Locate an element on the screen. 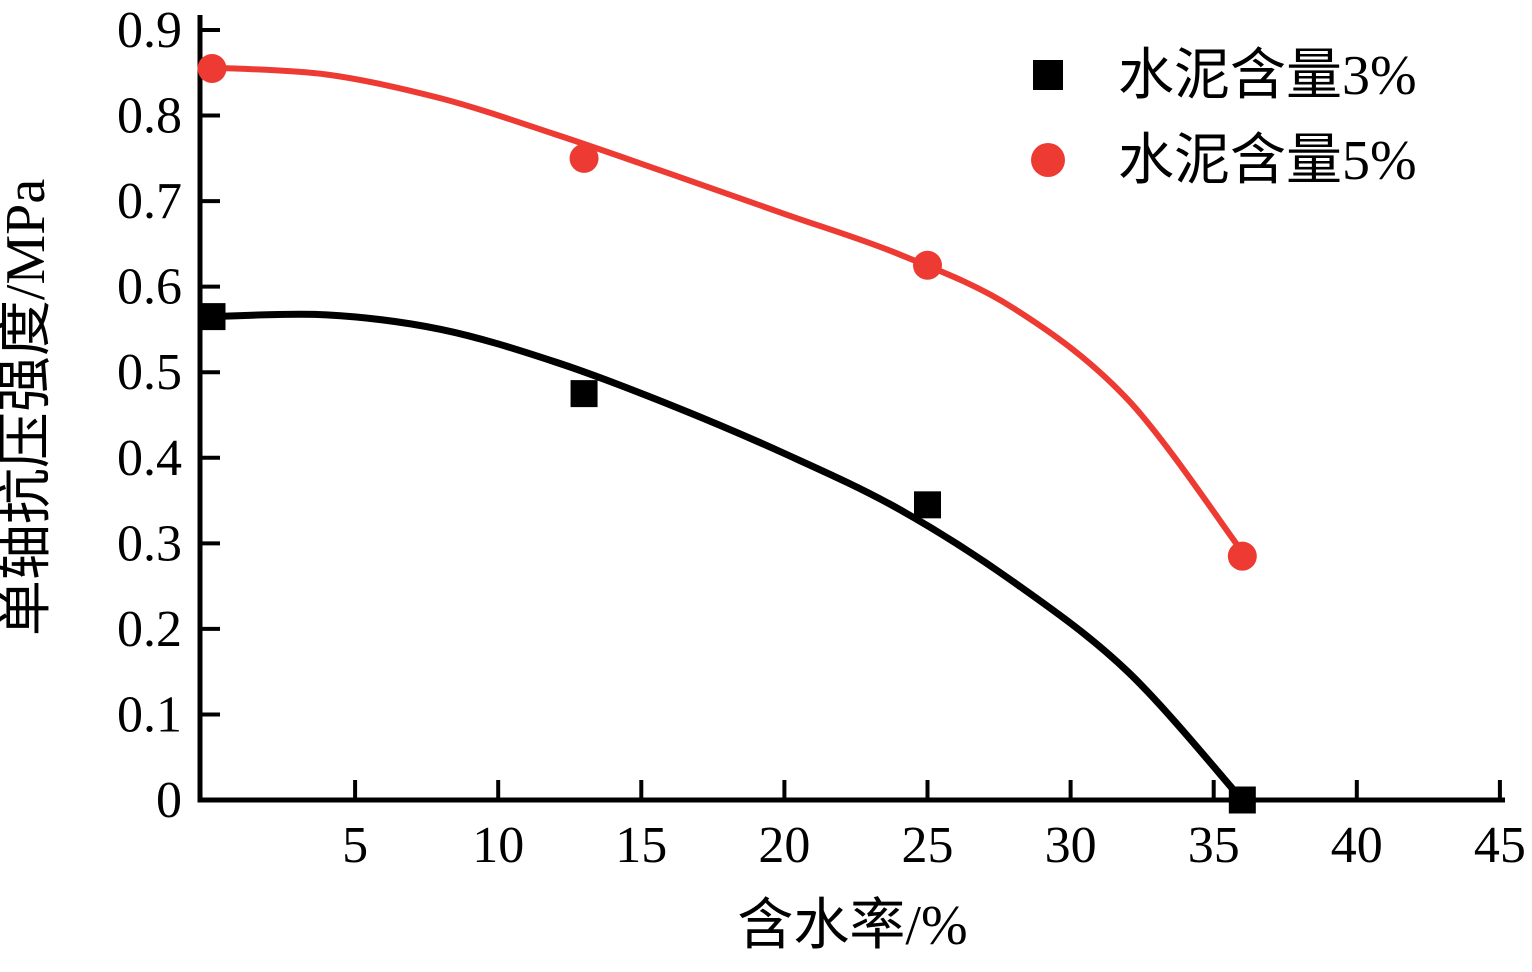 This screenshot has height=972, width=1532. x-tick-label: 5 is located at coordinates (355, 845).